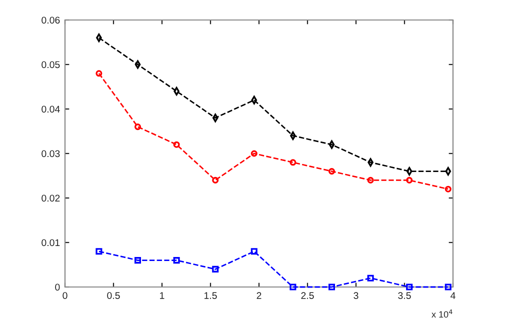  Describe the element at coordinates (453, 295) in the screenshot. I see `x-tick-label: 4` at that location.